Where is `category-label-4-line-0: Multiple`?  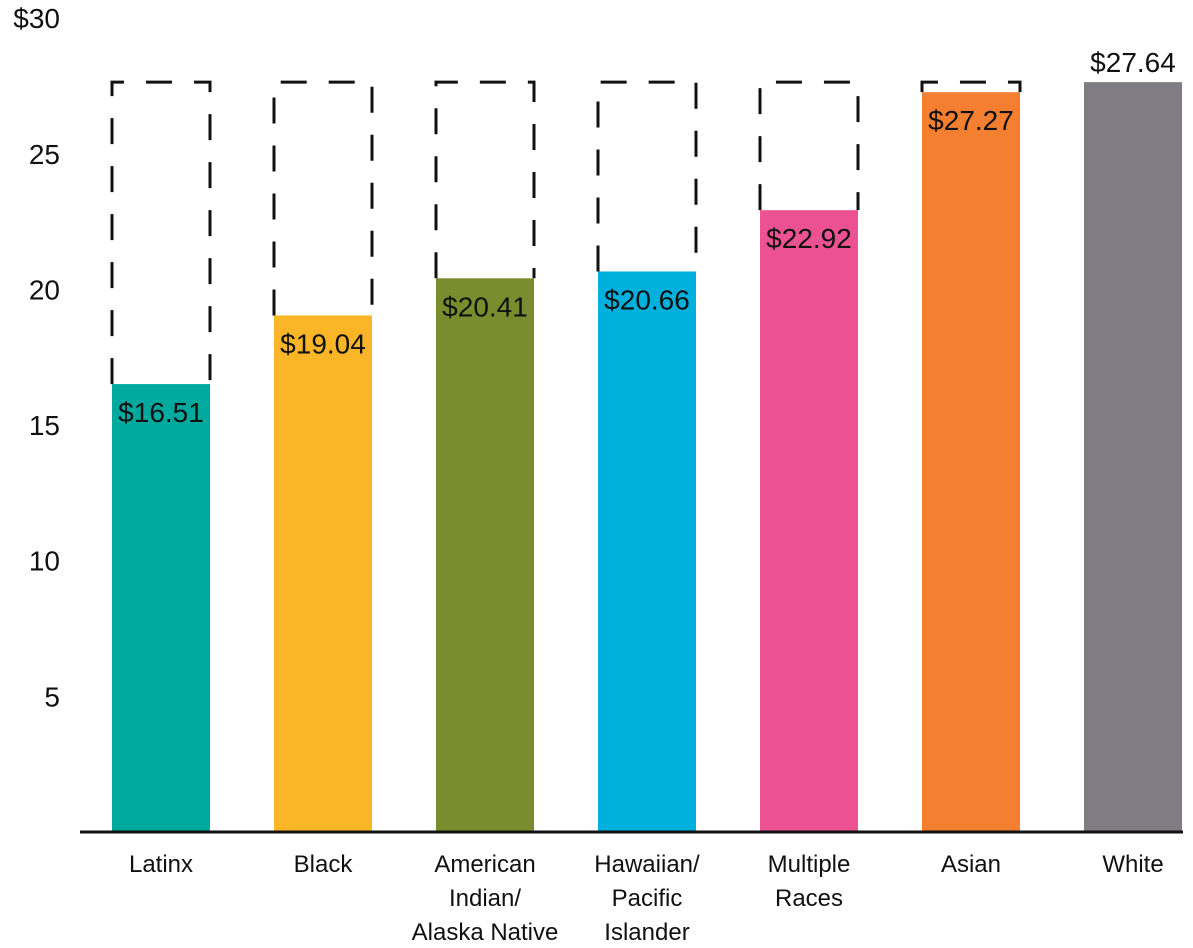
category-label-4-line-0: Multiple is located at coordinates (809, 864).